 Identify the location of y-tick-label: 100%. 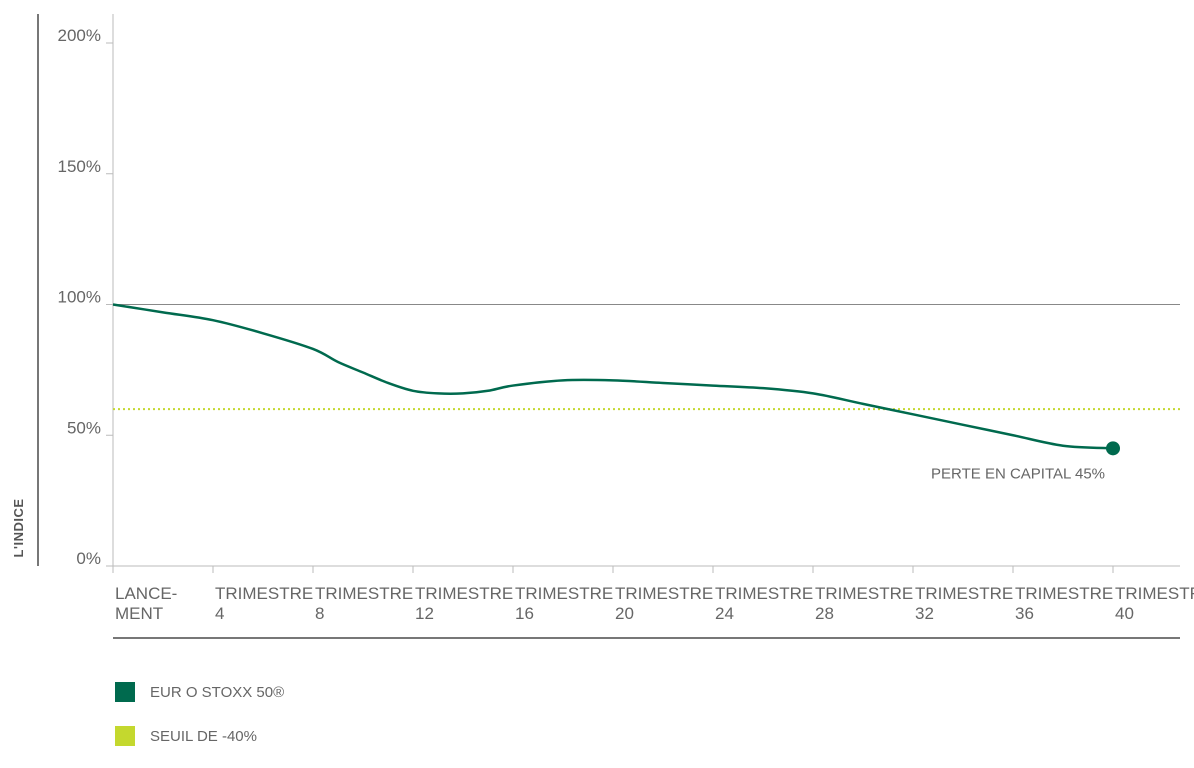
(79, 297).